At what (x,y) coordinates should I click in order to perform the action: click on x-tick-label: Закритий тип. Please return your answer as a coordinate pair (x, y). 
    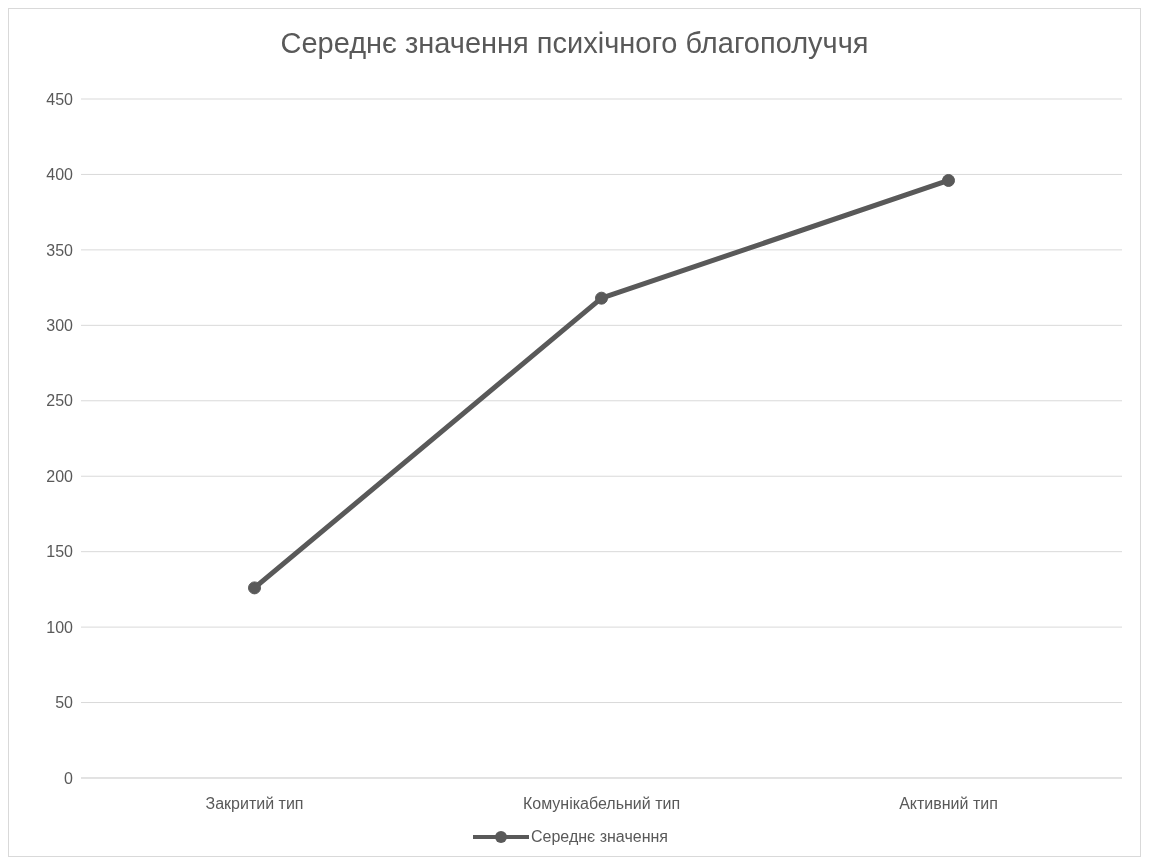
    Looking at the image, I should click on (254, 804).